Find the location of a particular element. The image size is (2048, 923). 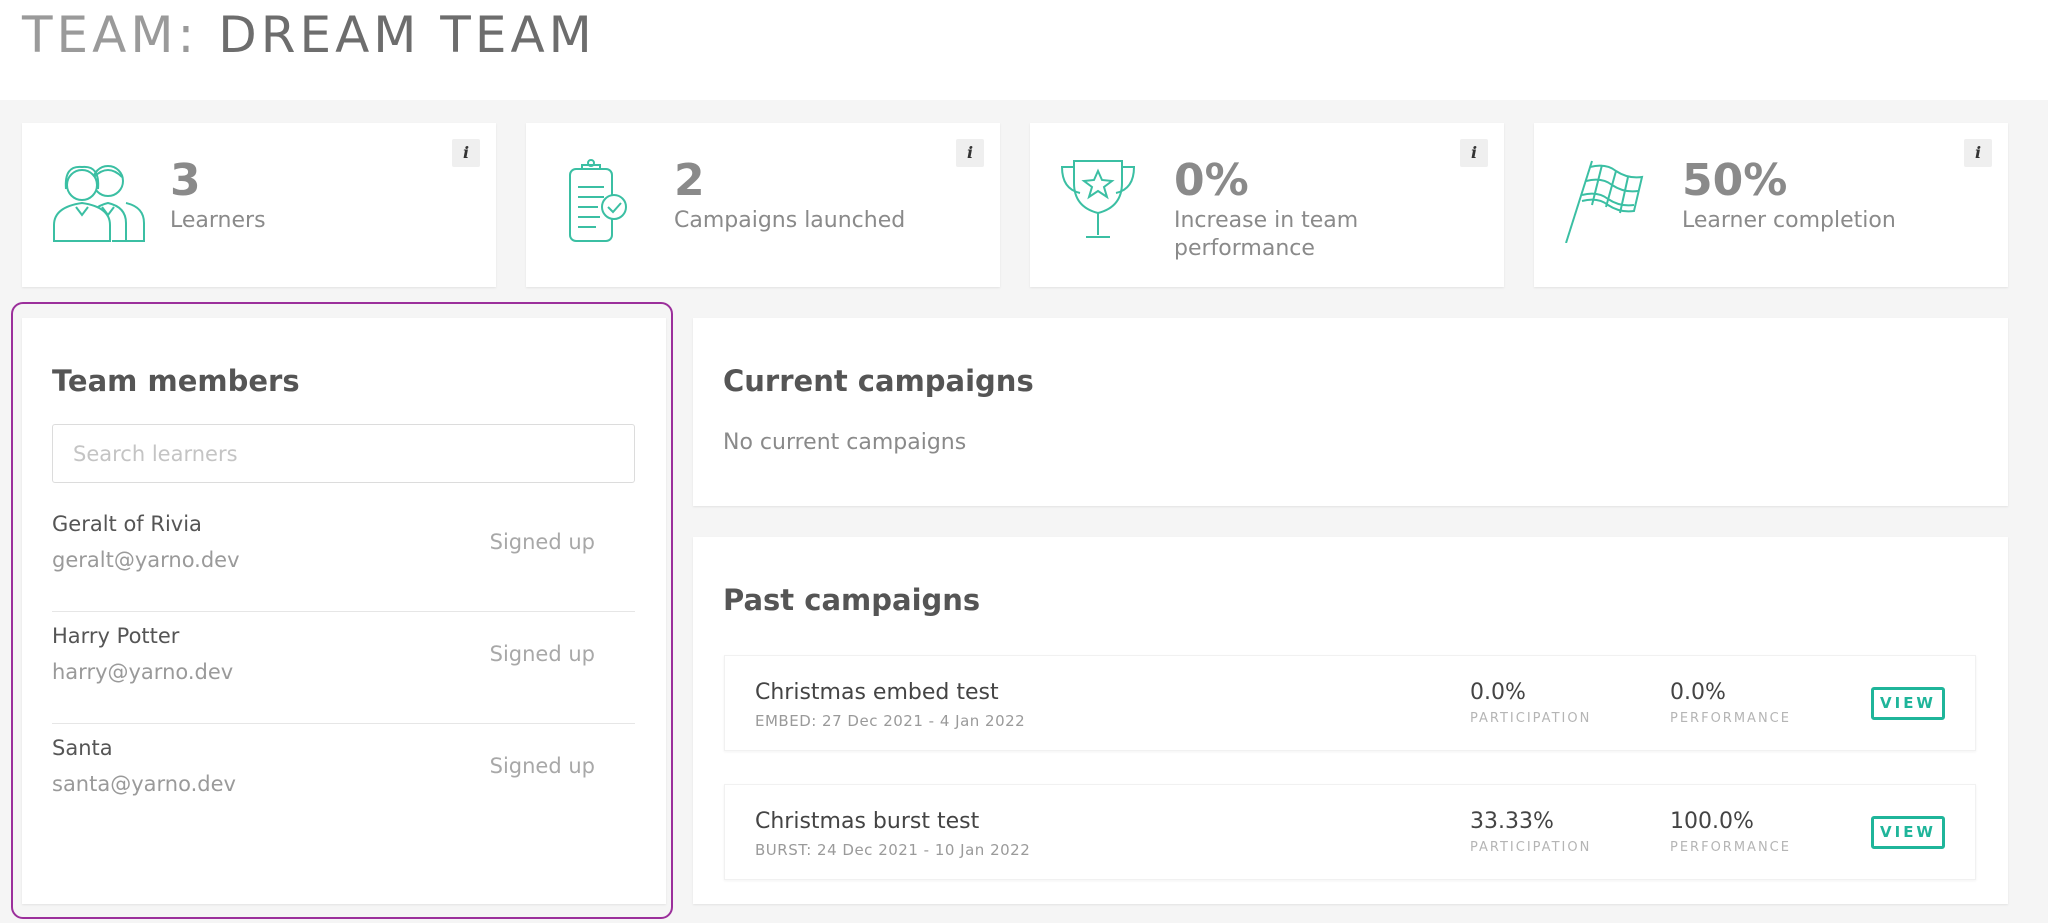

stat-label: Campaigns launched is located at coordinates (790, 220).